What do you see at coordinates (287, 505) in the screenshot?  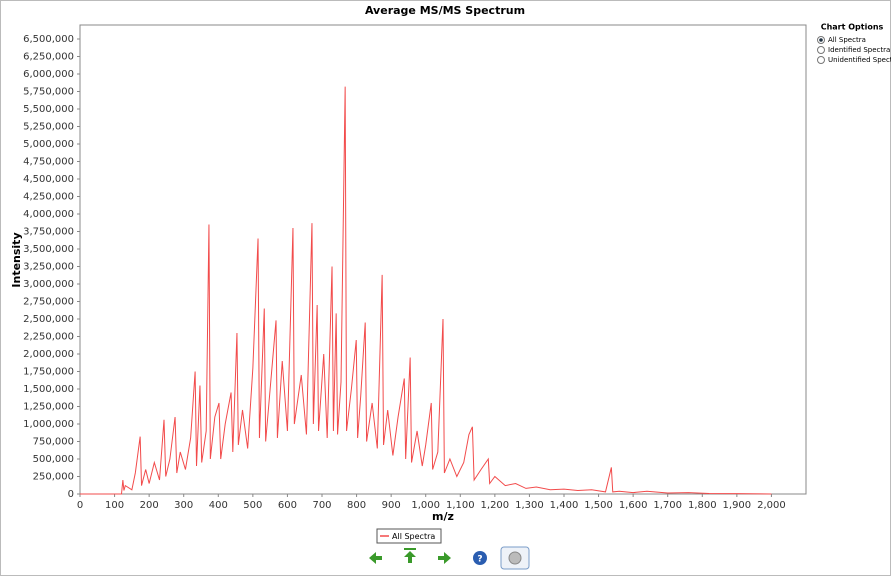 I see `x-tick-label: 600` at bounding box center [287, 505].